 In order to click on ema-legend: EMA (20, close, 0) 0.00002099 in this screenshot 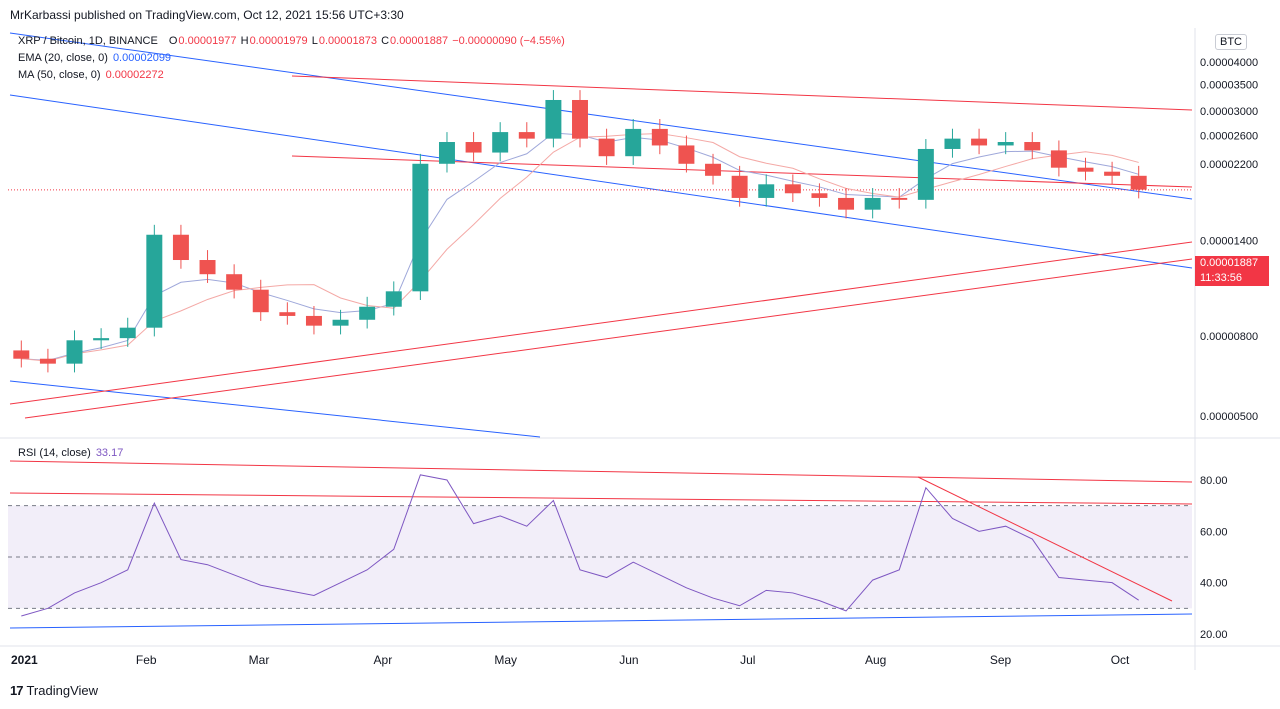, I will do `click(94, 58)`.